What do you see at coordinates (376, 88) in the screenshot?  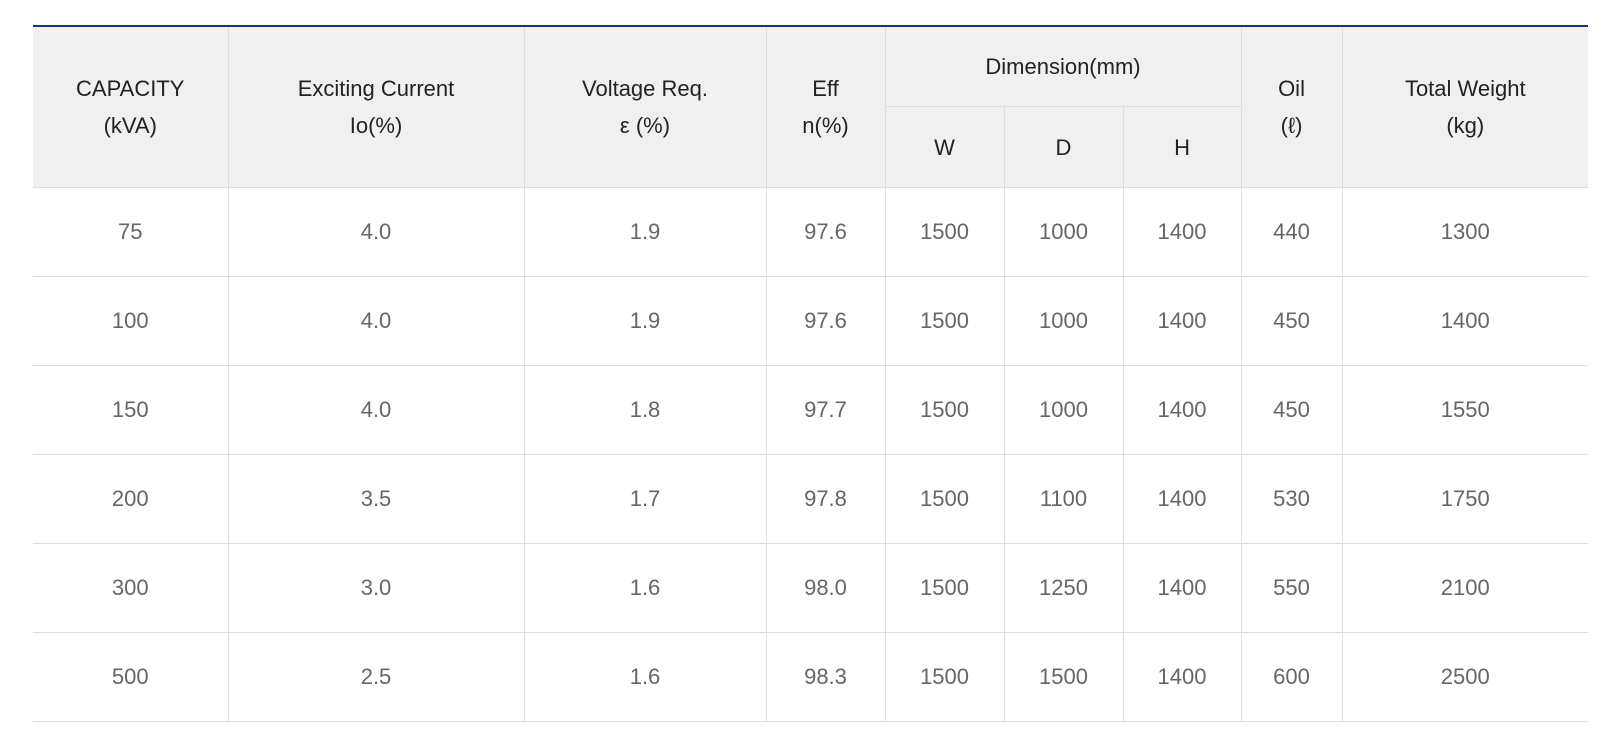 I see `header-exciting-current-label: Exciting Current` at bounding box center [376, 88].